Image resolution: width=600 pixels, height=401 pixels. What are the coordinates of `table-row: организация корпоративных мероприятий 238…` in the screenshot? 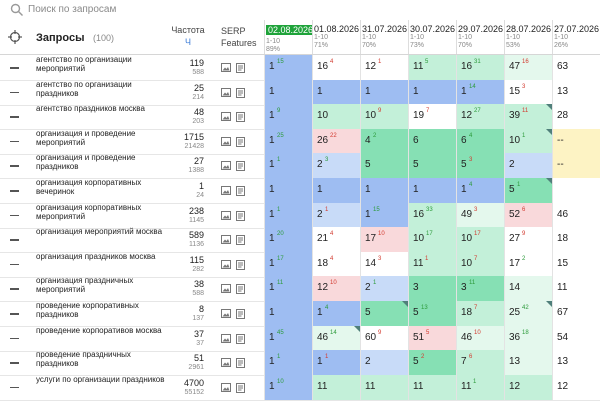 It's located at (300, 215).